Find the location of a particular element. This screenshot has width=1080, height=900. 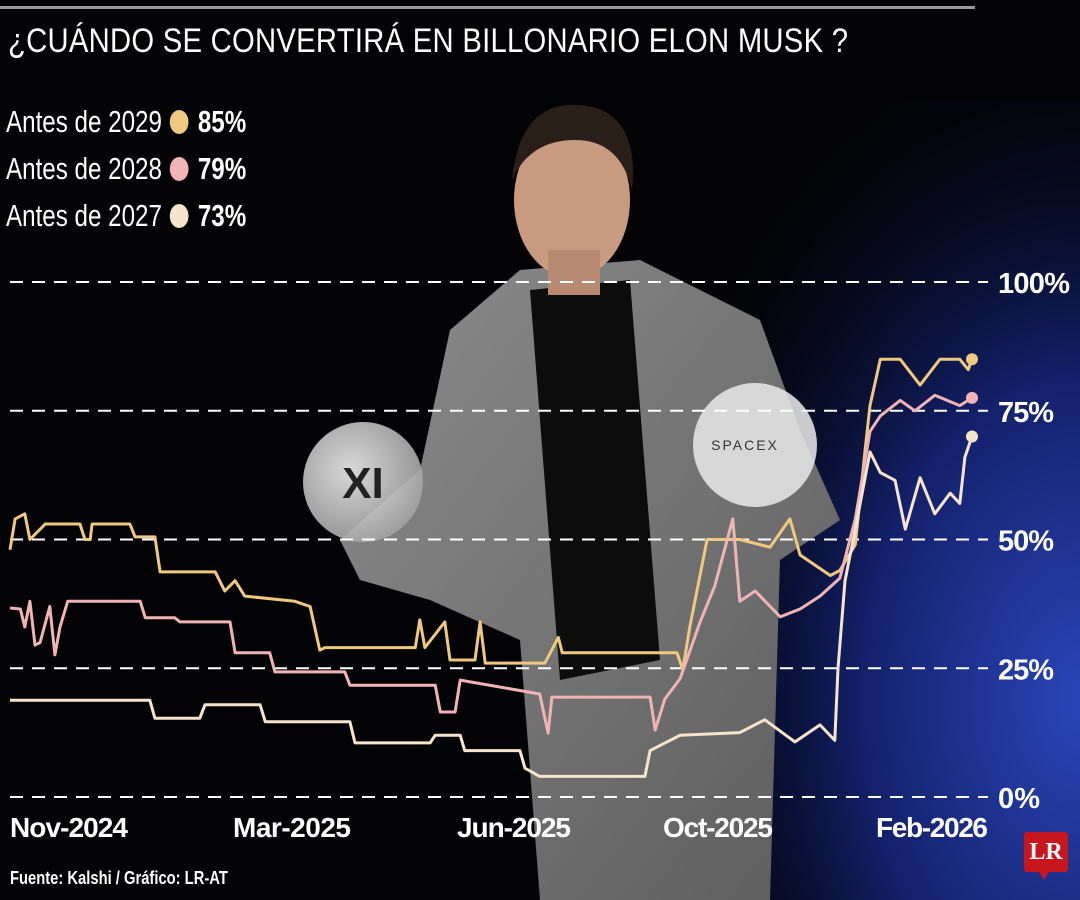

top-rule is located at coordinates (487, 7).